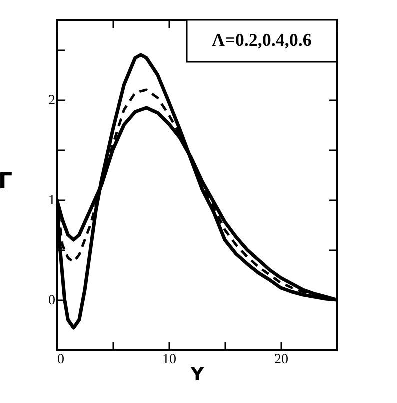  What do you see at coordinates (169, 360) in the screenshot?
I see `x-tick-label: 10` at bounding box center [169, 360].